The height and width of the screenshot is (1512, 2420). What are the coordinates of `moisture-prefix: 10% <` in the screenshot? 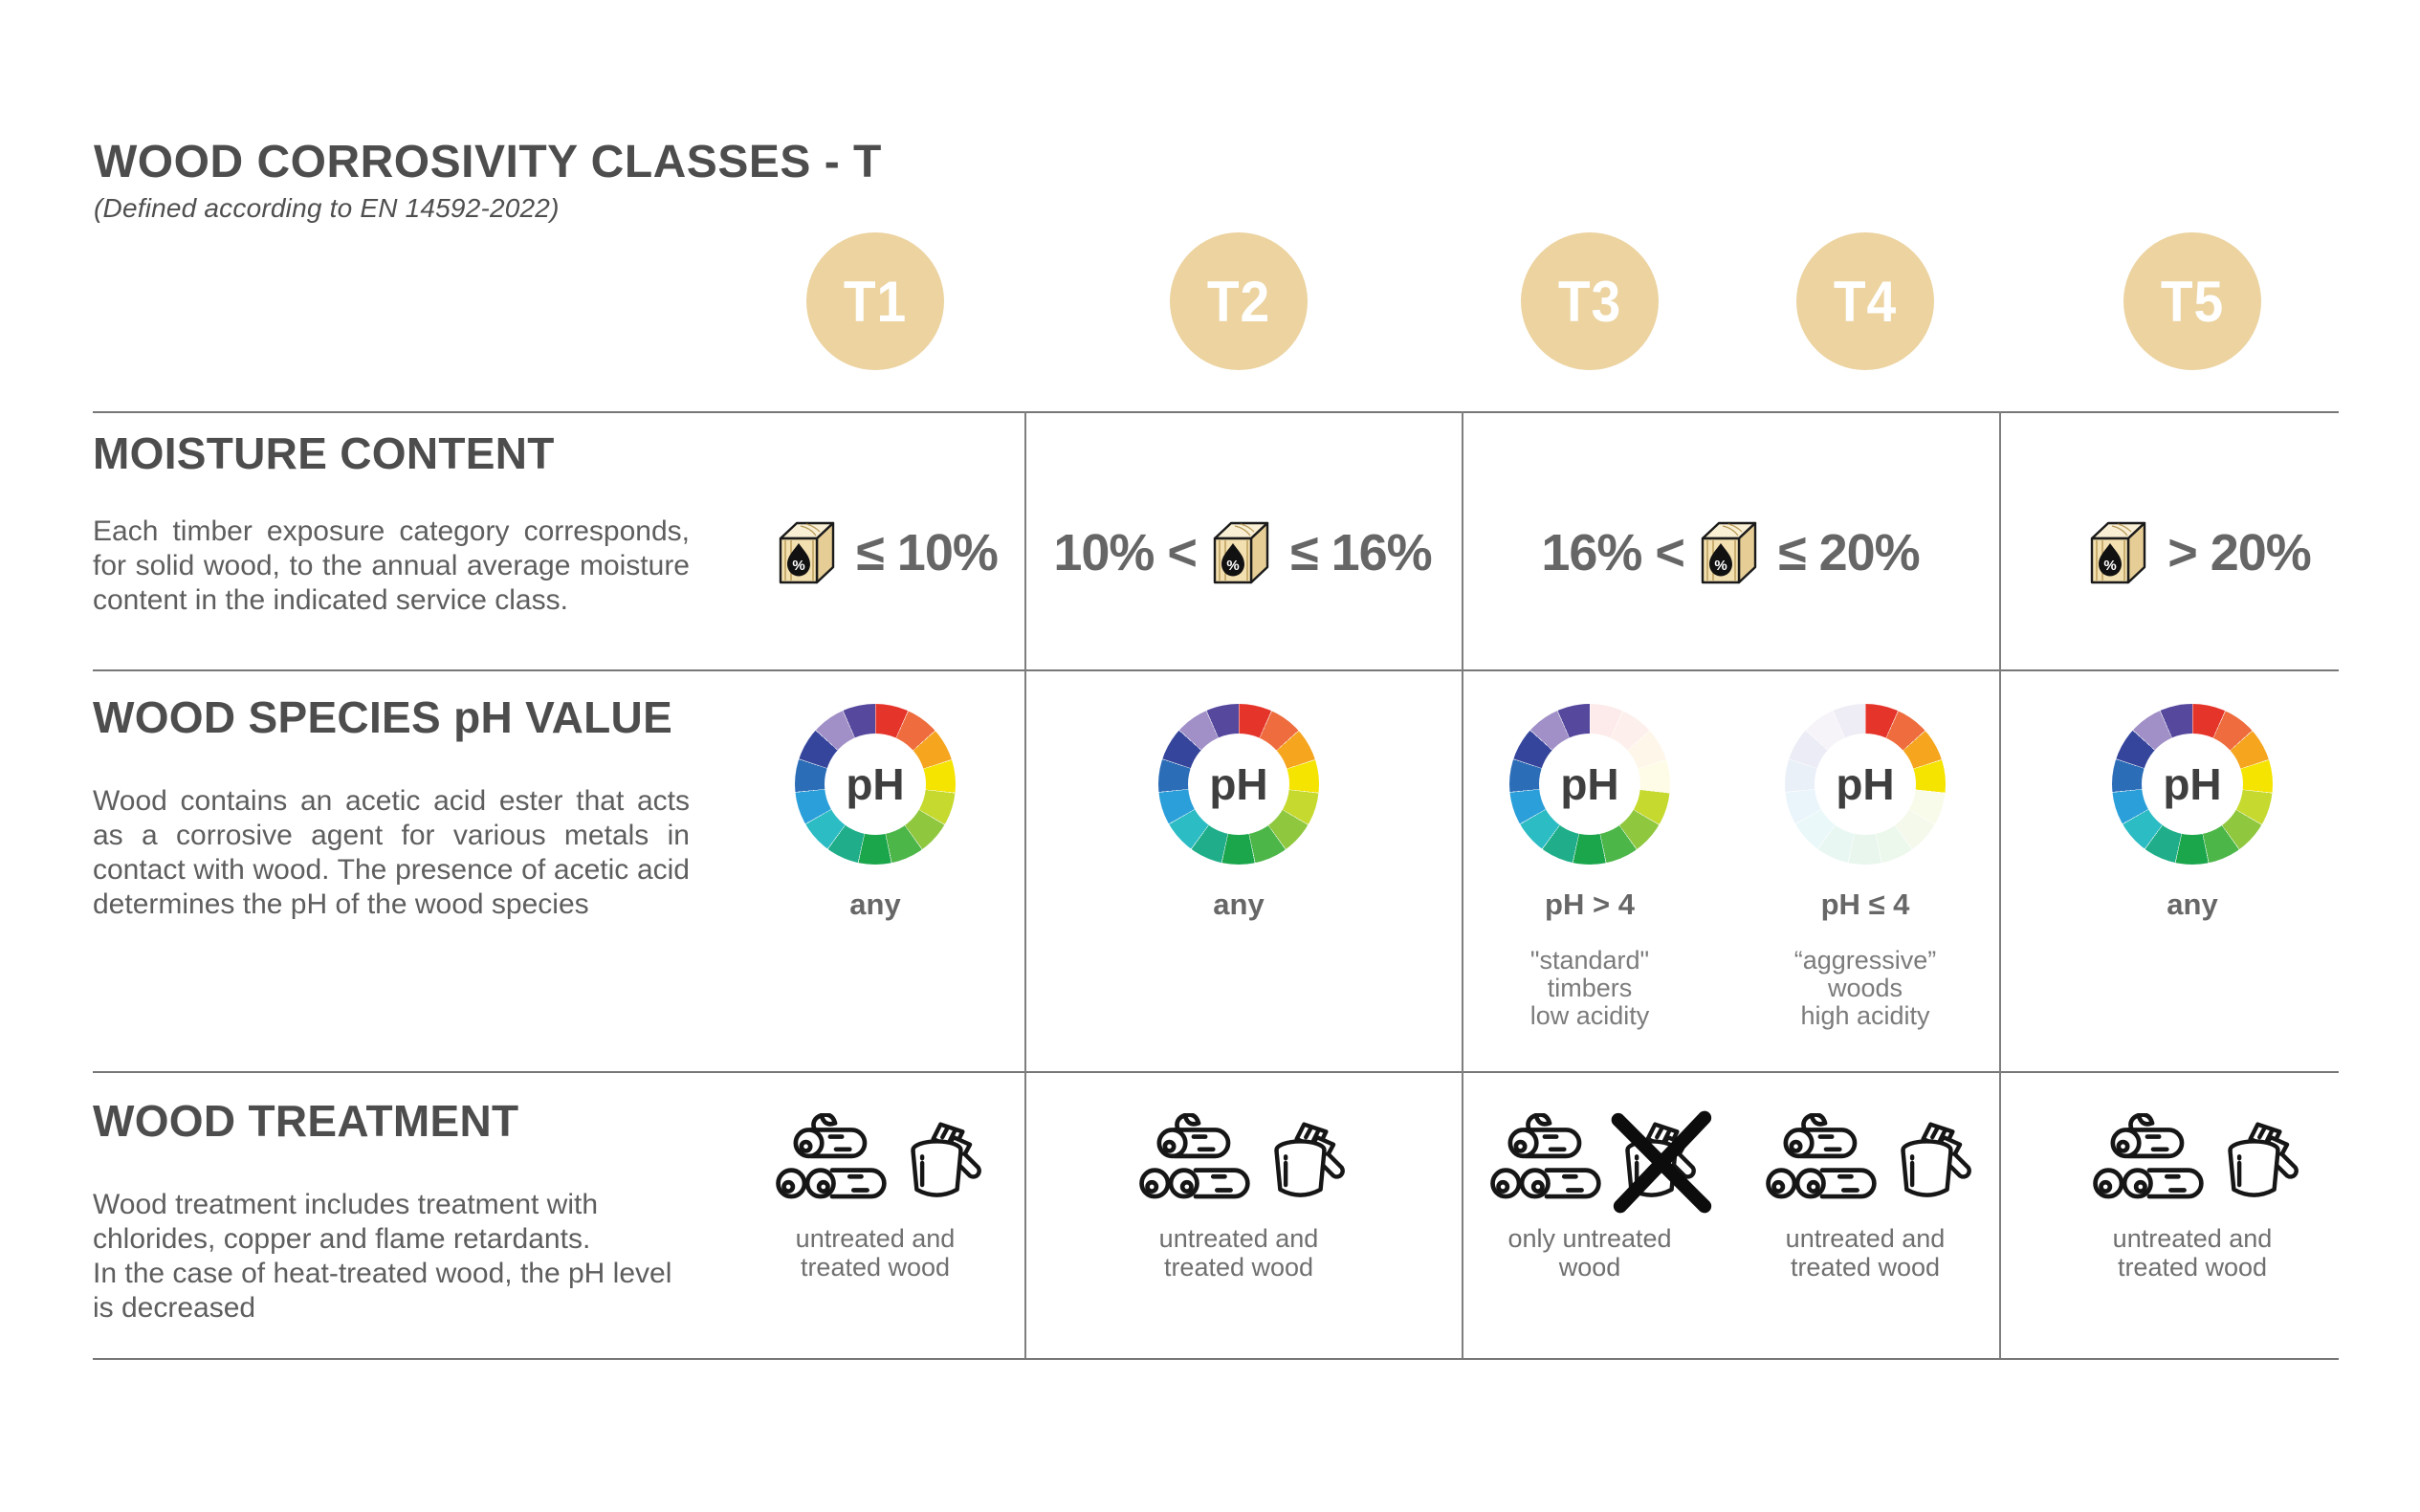 It's located at (1125, 552).